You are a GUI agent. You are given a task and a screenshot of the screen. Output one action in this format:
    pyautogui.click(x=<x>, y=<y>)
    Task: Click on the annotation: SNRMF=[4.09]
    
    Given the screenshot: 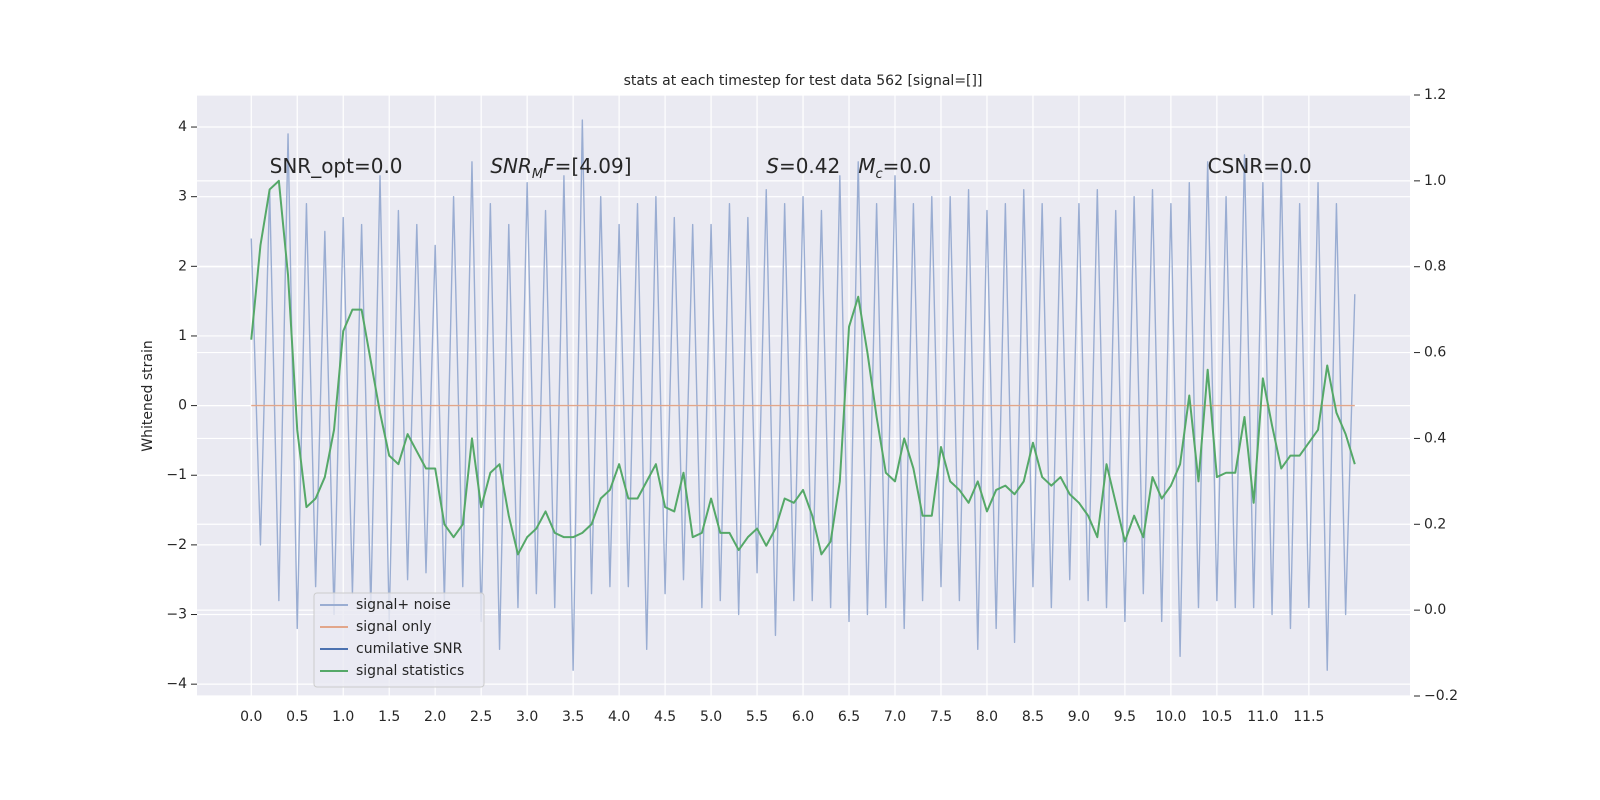 What is the action you would take?
    pyautogui.click(x=560, y=168)
    